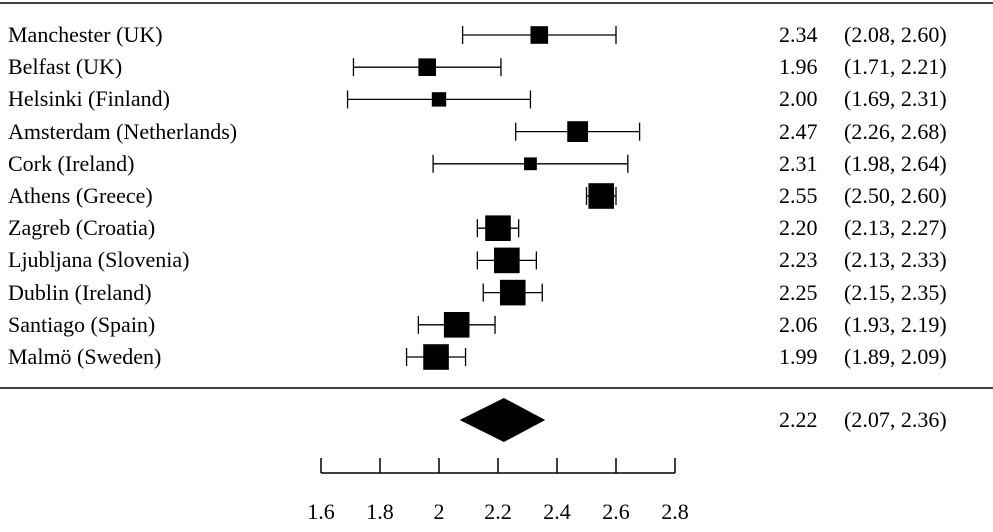 The image size is (993, 532). What do you see at coordinates (71, 163) in the screenshot?
I see `study-label: Cork (Ireland)` at bounding box center [71, 163].